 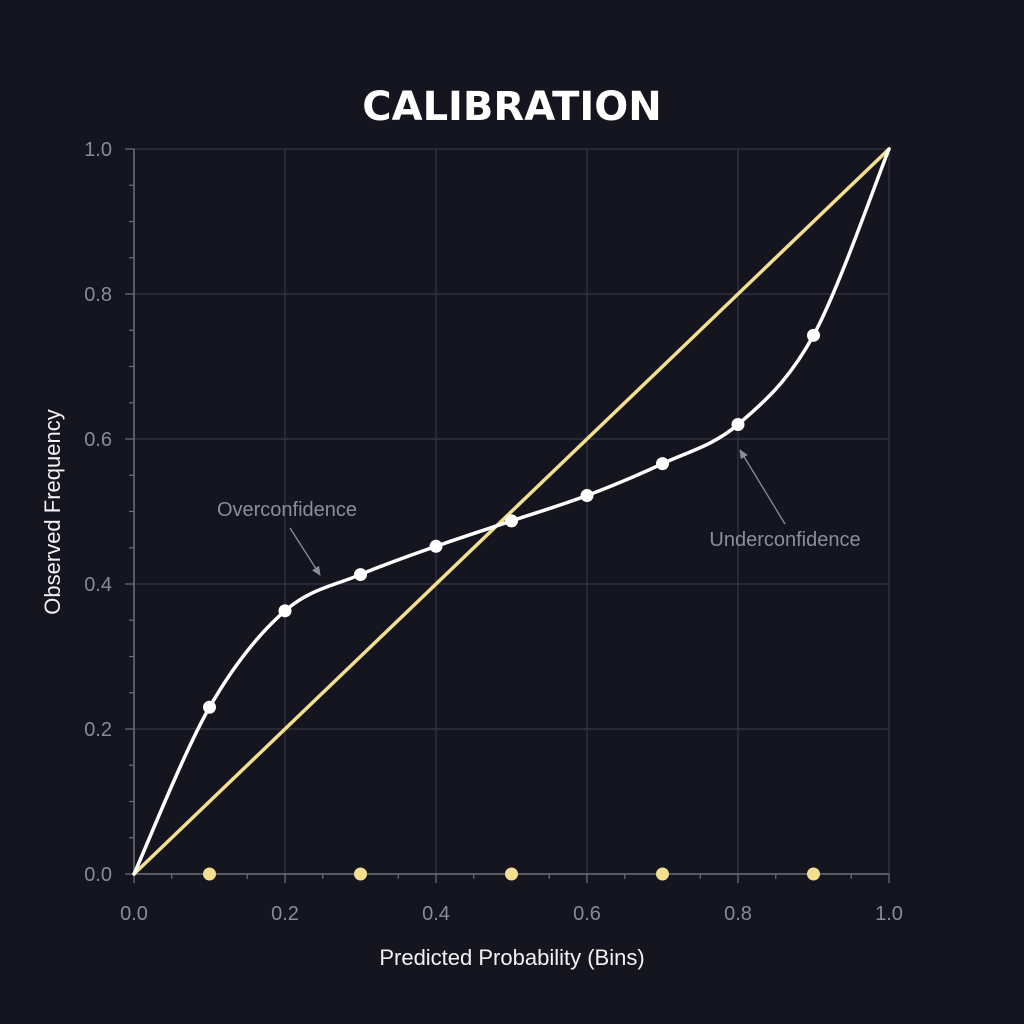 I want to click on bin-markers, so click(x=511, y=874).